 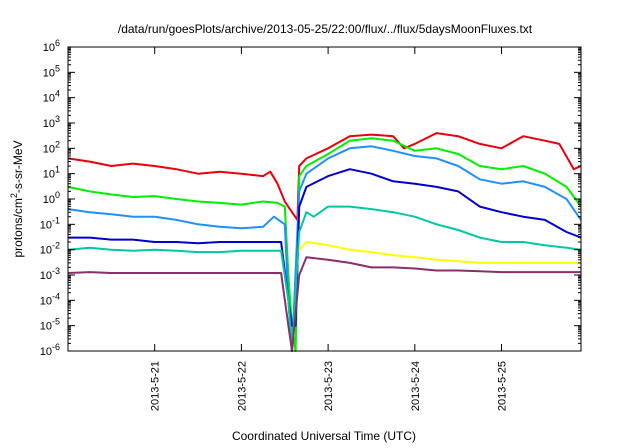 I want to click on y-axis-label-sup: 2, so click(x=14, y=195).